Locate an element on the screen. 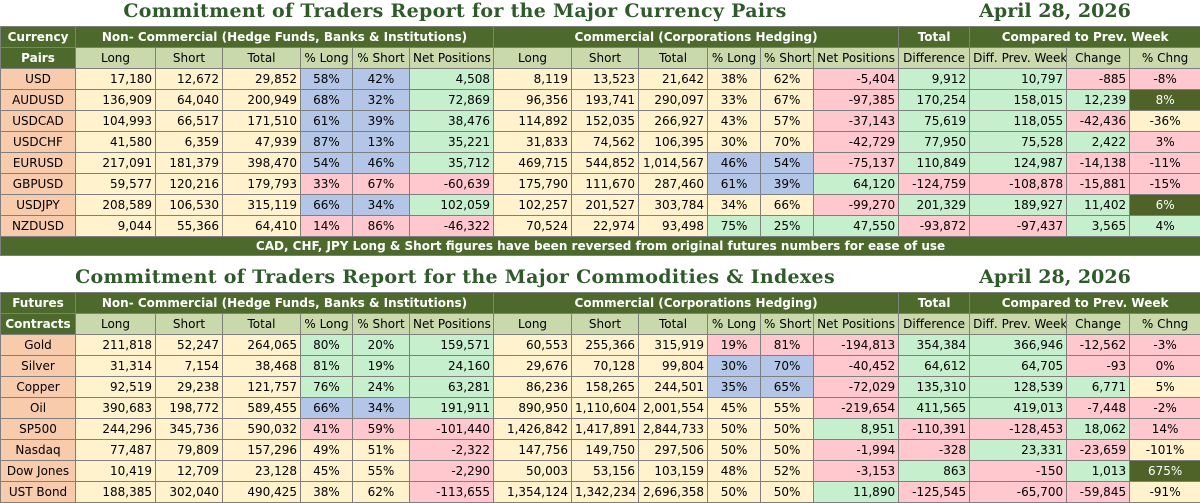 This screenshot has width=1200, height=503. row-label: Gold is located at coordinates (38, 345).